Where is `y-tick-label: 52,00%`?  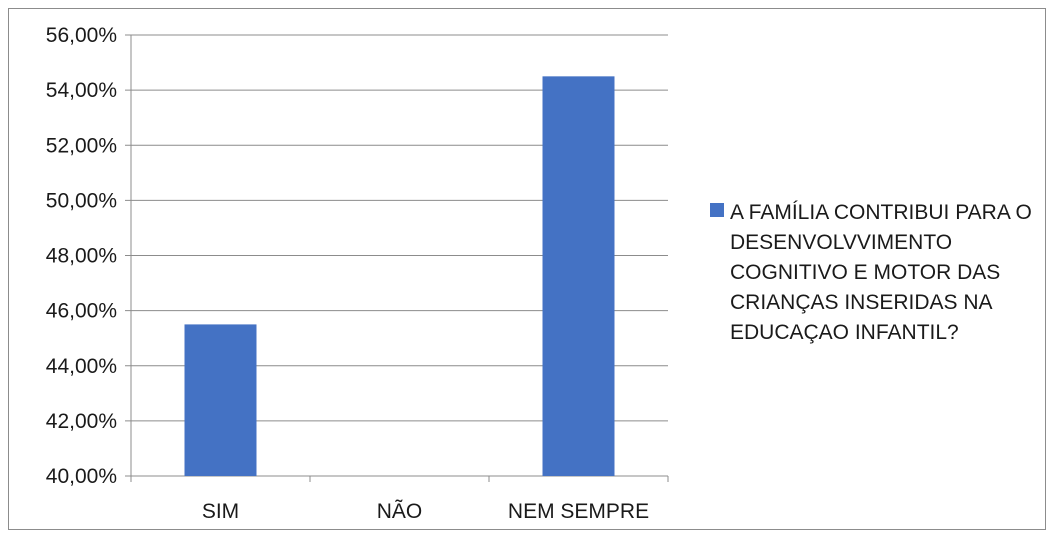
y-tick-label: 52,00% is located at coordinates (81, 145).